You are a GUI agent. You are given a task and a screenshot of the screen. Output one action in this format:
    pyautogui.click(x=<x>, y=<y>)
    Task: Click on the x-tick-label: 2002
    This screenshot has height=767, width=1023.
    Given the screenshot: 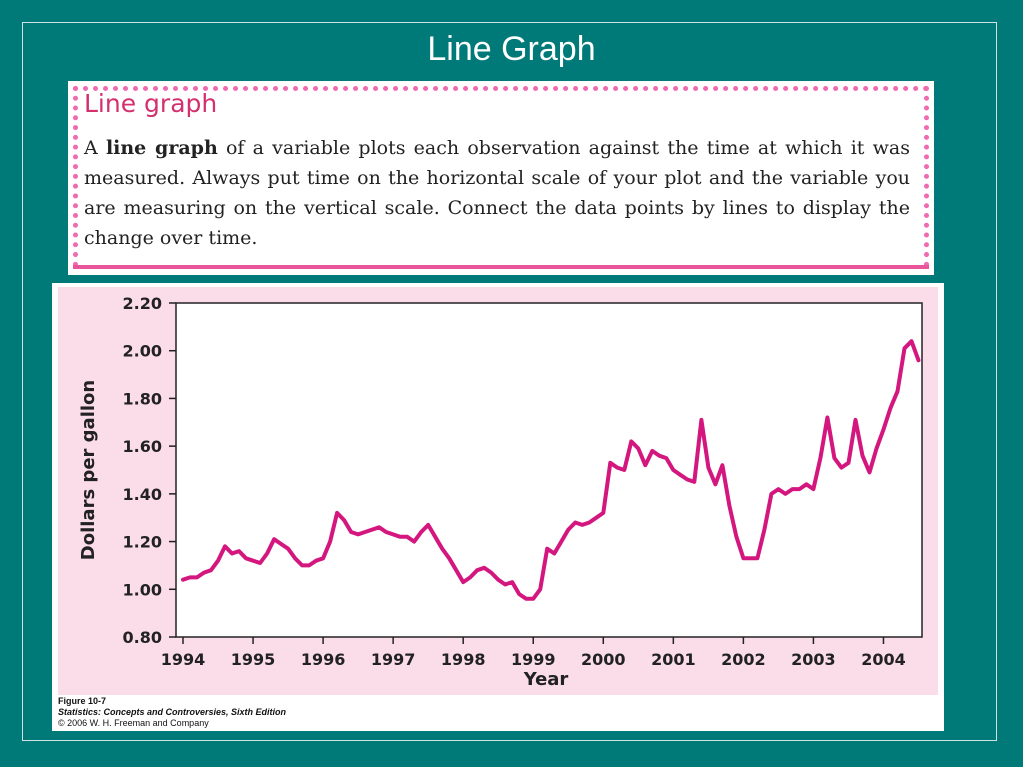 What is the action you would take?
    pyautogui.click(x=743, y=659)
    